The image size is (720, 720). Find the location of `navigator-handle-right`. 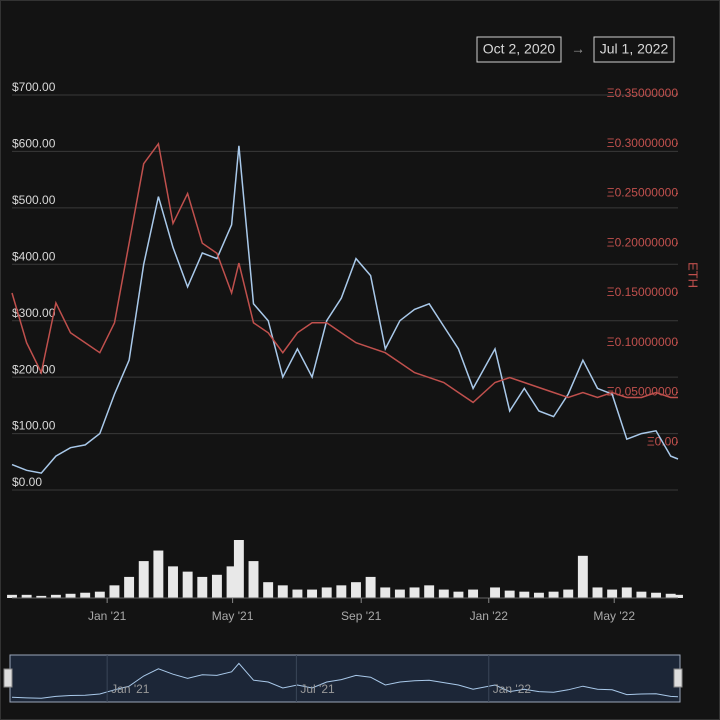

navigator-handle-right is located at coordinates (678, 678).